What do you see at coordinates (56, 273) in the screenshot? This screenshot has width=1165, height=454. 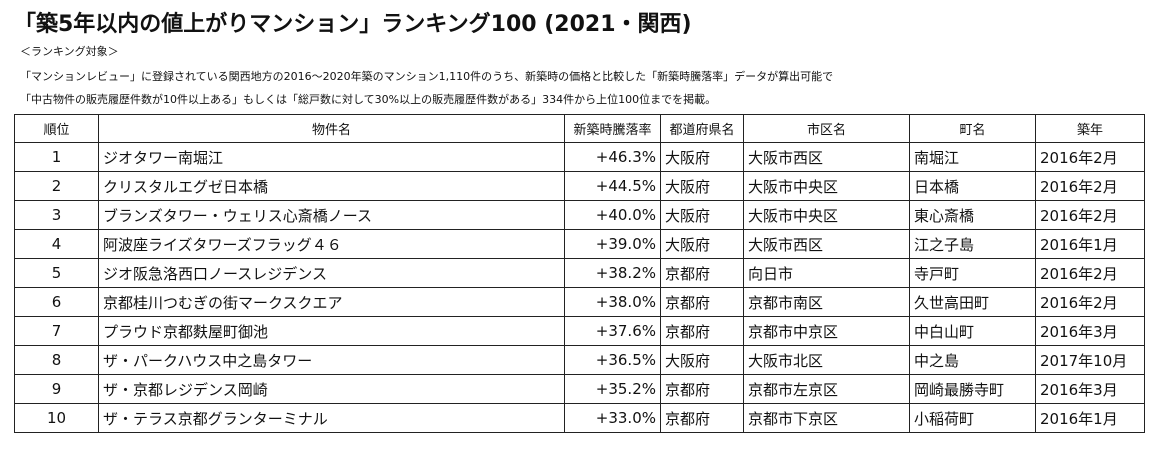 I see `cell-rank: 5` at bounding box center [56, 273].